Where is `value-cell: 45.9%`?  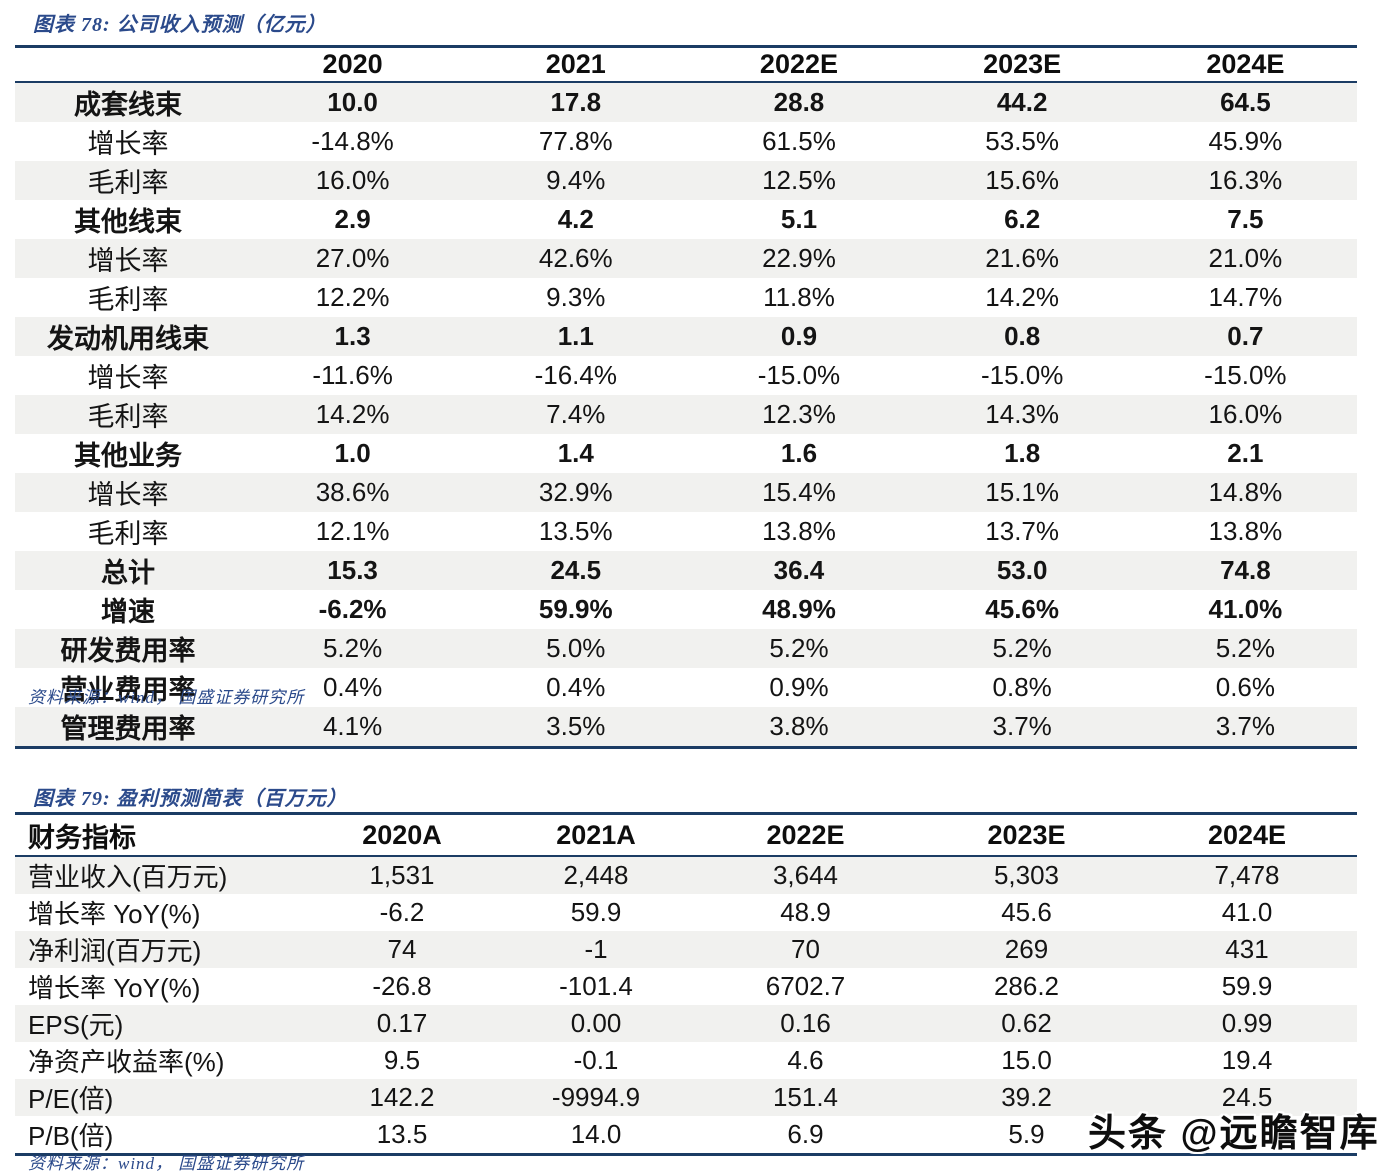
value-cell: 45.9% is located at coordinates (1245, 141).